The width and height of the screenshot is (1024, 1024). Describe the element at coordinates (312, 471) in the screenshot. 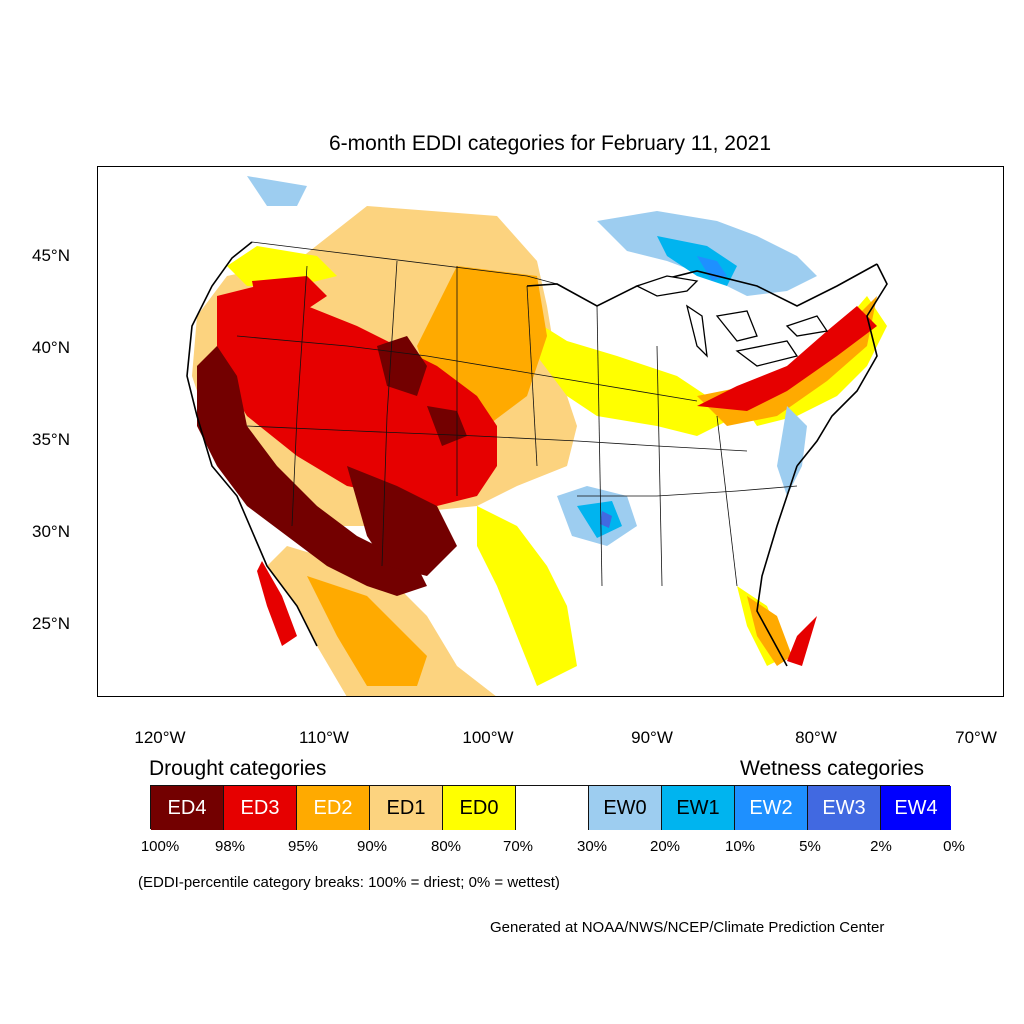

I see `ed4-region` at that location.